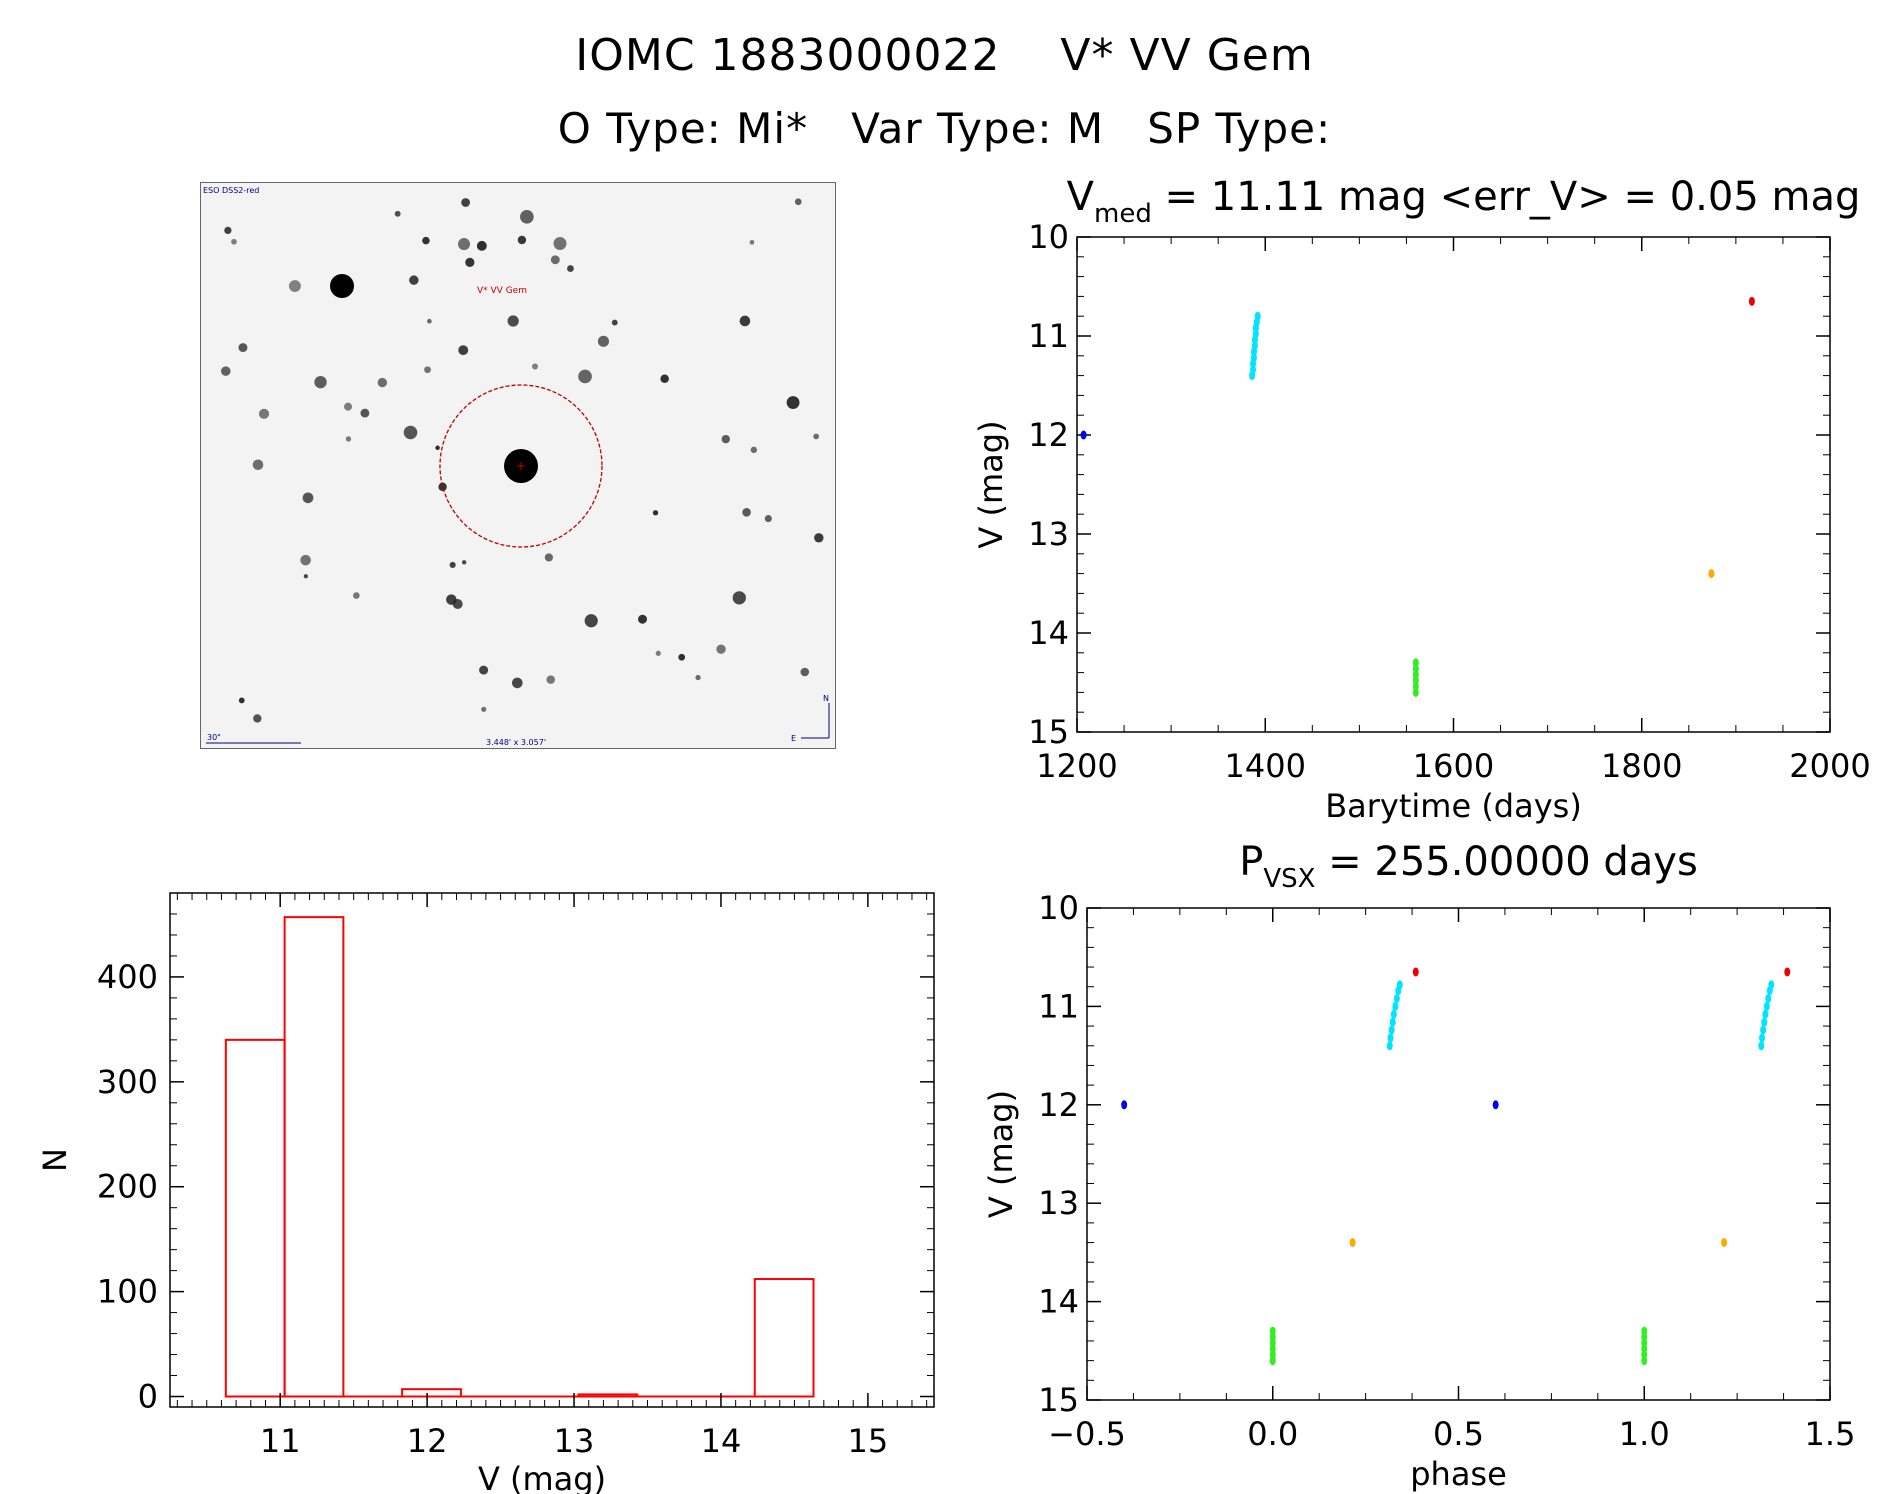 The width and height of the screenshot is (1889, 1494). What do you see at coordinates (1272, 1434) in the screenshot?
I see `x-tick-label: 0.0` at bounding box center [1272, 1434].